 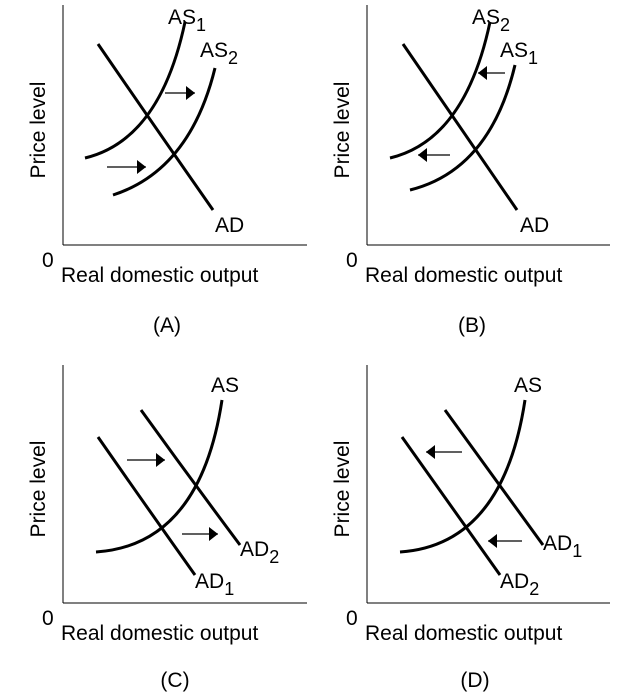 I want to click on panel-caption: (C), so click(x=174, y=680).